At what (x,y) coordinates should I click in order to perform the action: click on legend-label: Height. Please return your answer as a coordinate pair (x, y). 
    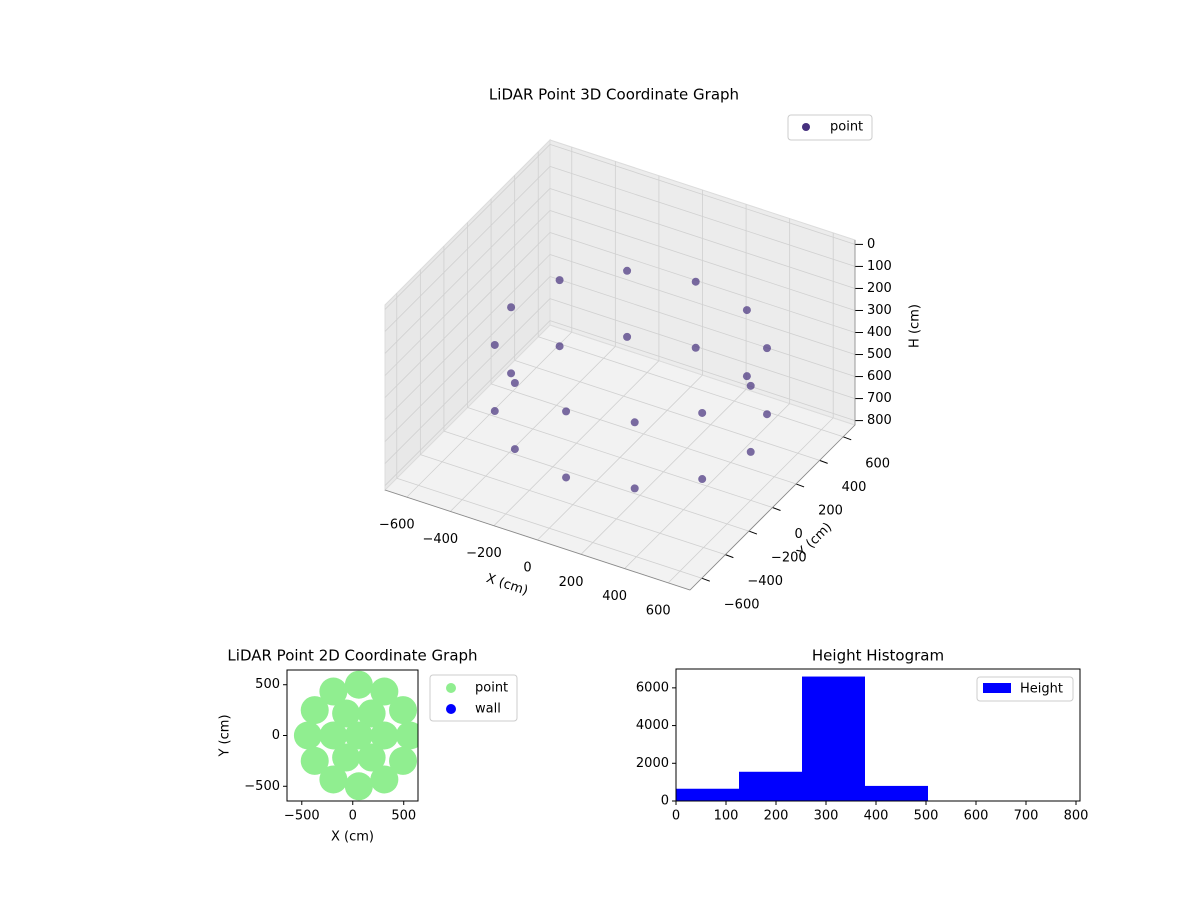
    Looking at the image, I should click on (1041, 689).